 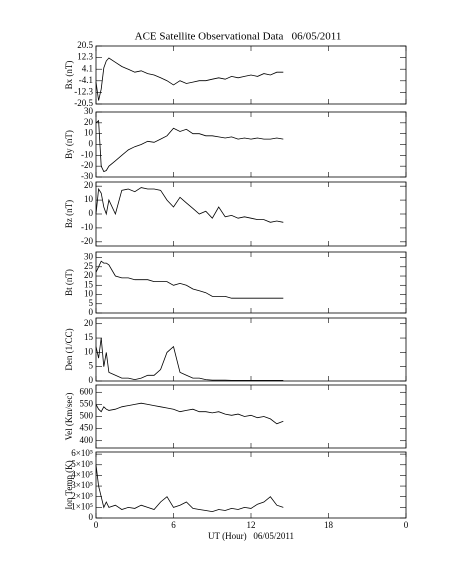 I want to click on y-axis-label: Bz (nT), so click(x=69, y=214).